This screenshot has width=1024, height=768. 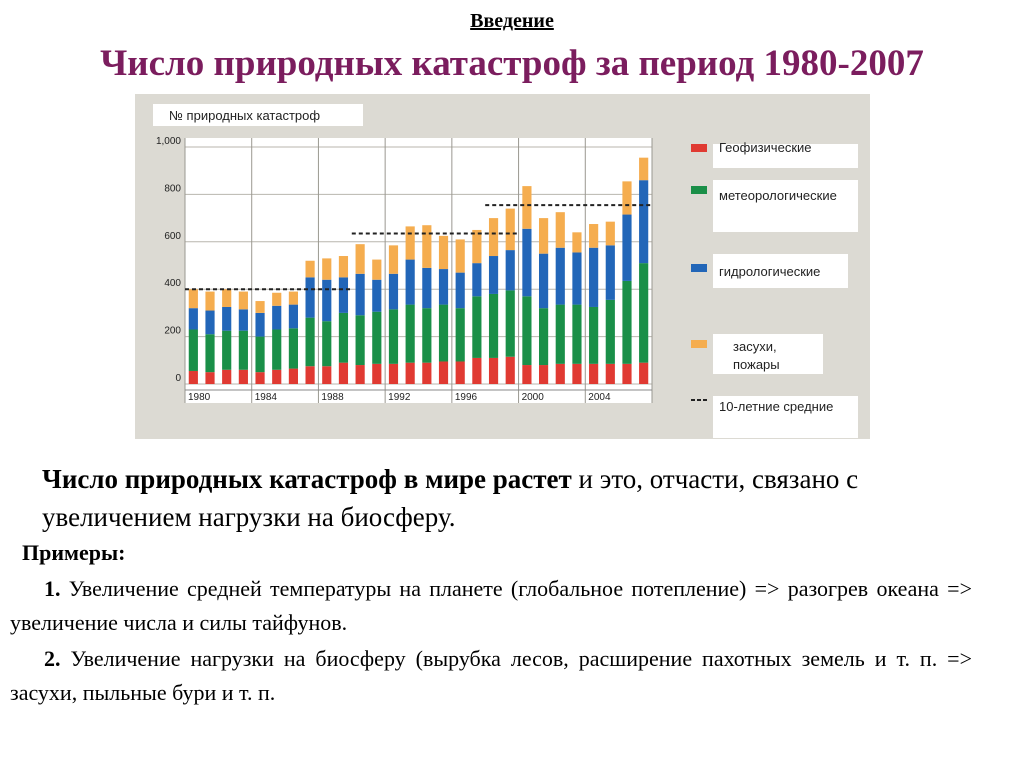 What do you see at coordinates (266, 397) in the screenshot?
I see `x-tick-label: 1984` at bounding box center [266, 397].